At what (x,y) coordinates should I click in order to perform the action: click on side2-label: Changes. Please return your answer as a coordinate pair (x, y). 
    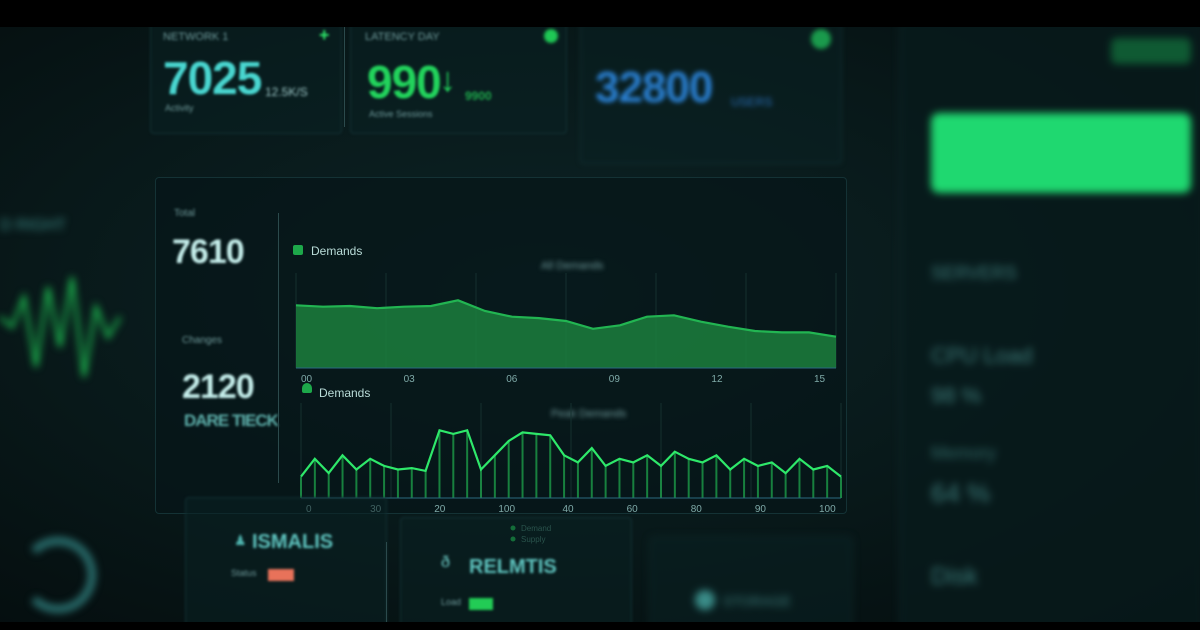
    Looking at the image, I should click on (202, 340).